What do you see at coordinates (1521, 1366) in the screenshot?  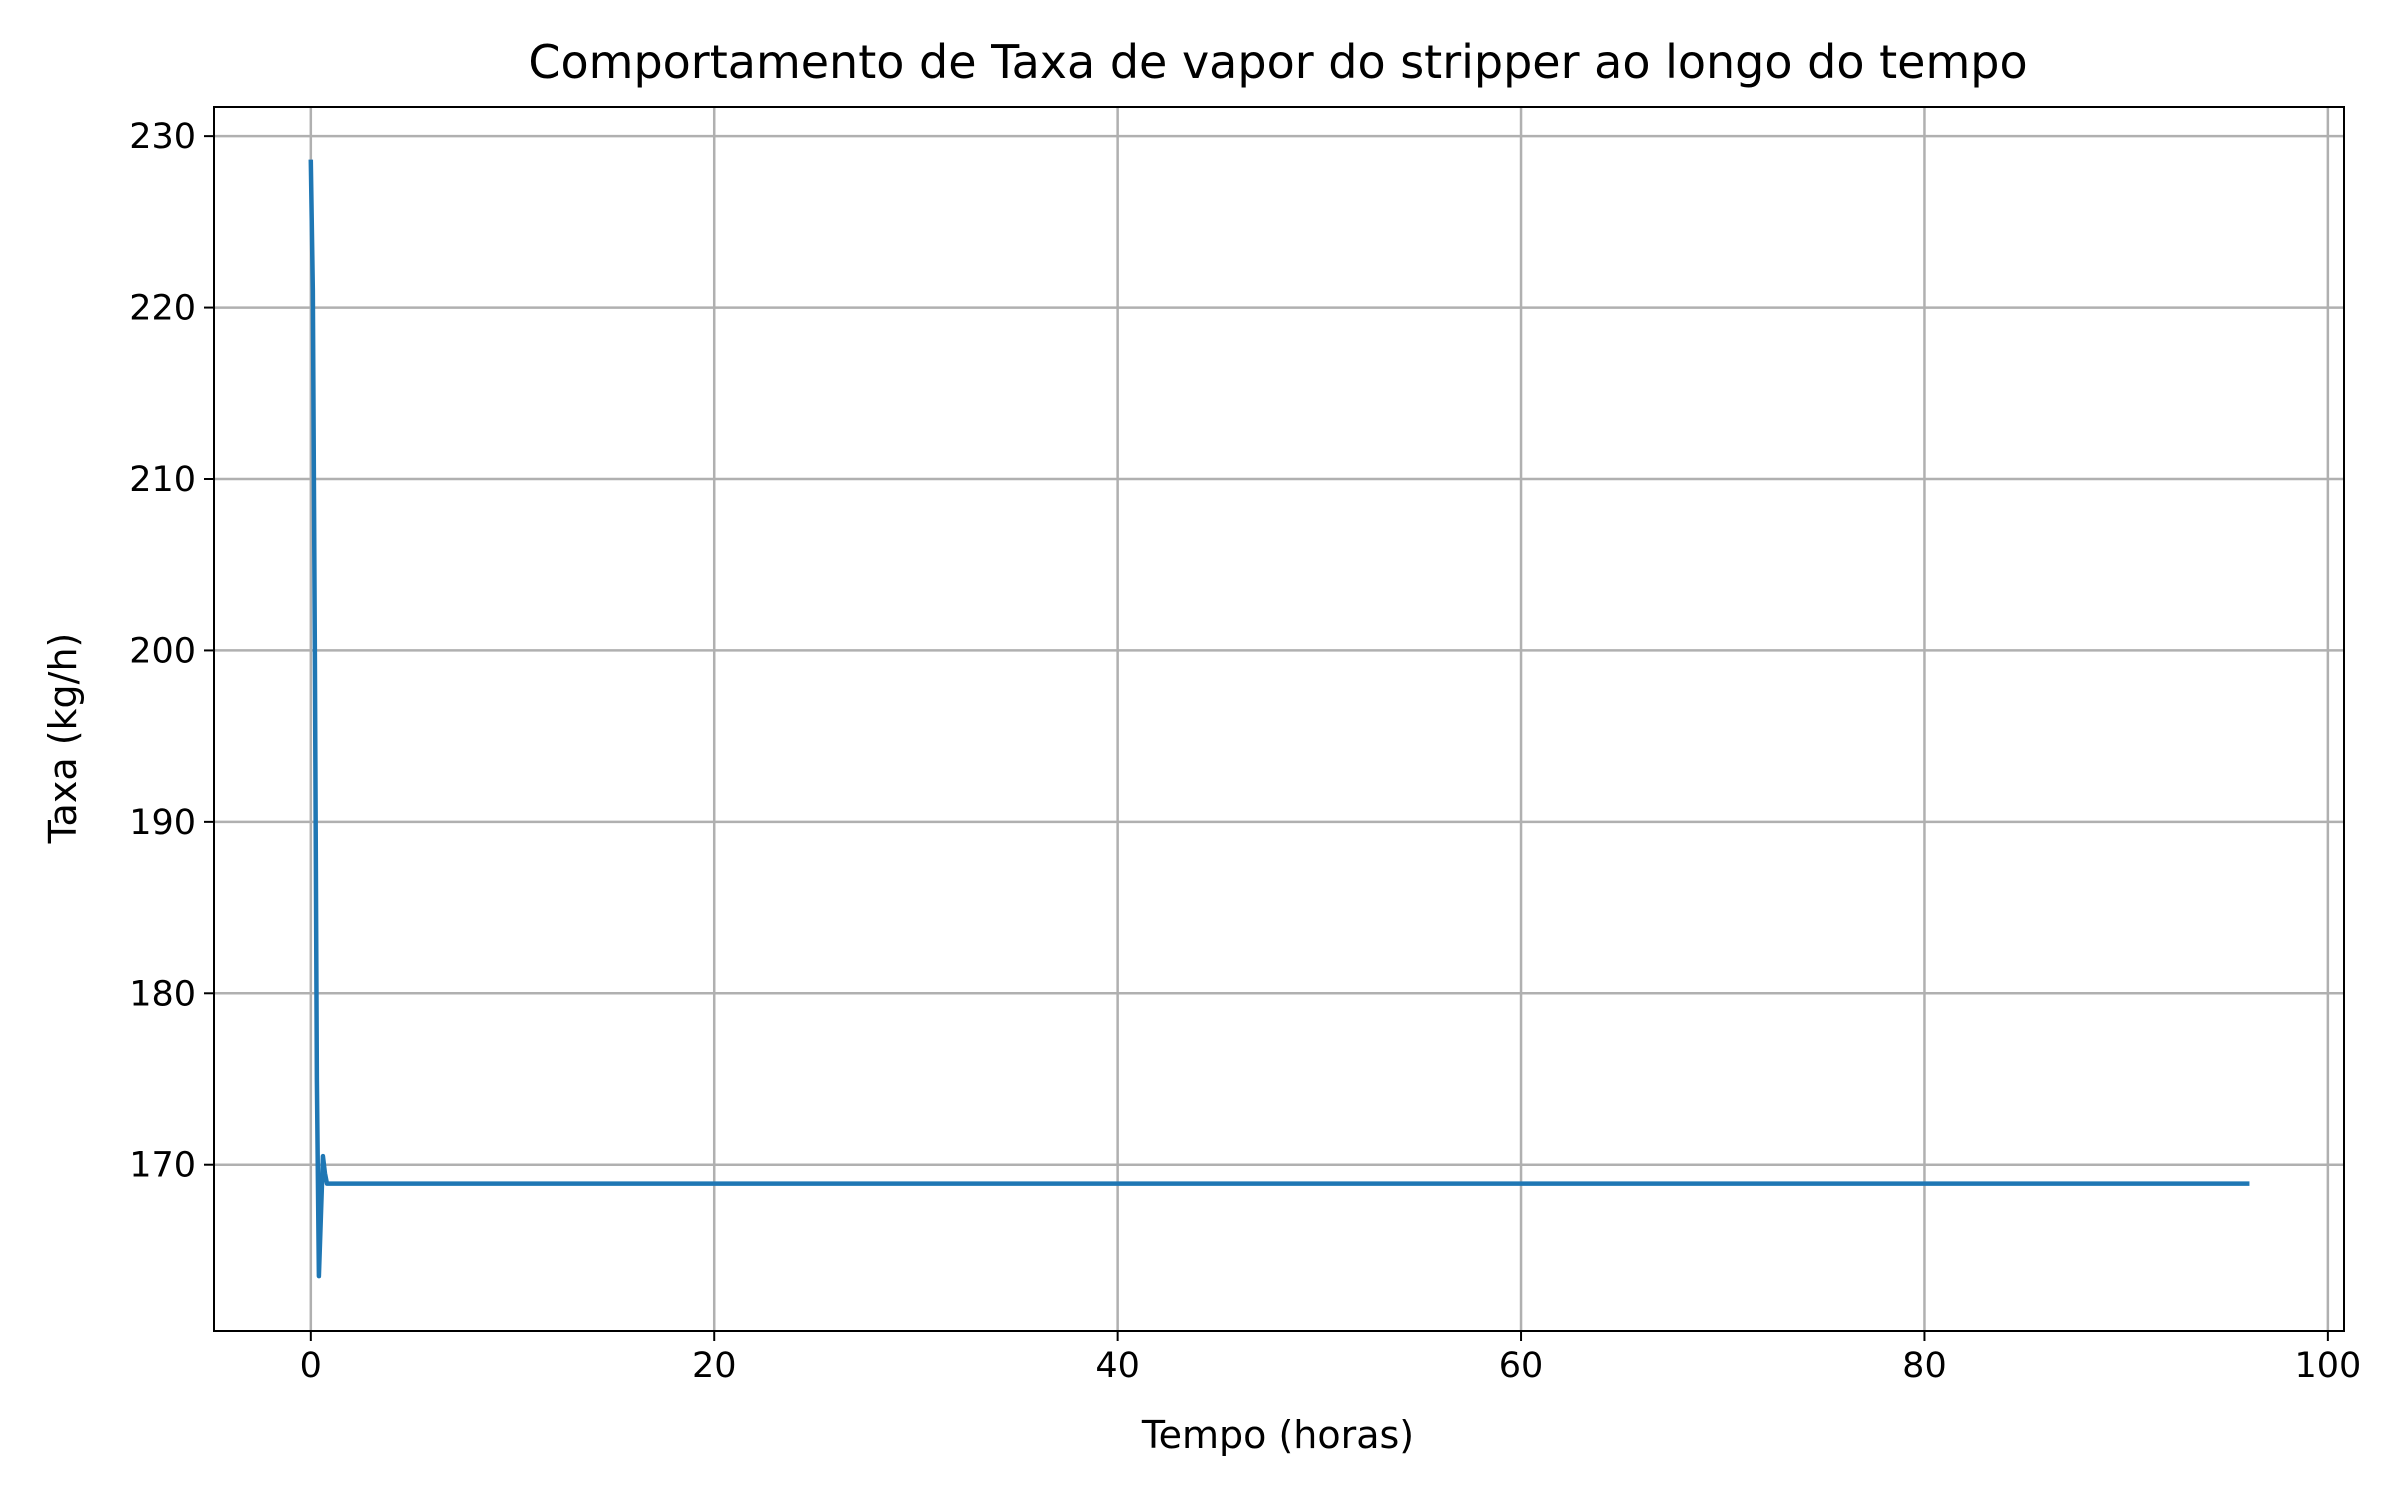 I see `x-tick-label: 60` at bounding box center [1521, 1366].